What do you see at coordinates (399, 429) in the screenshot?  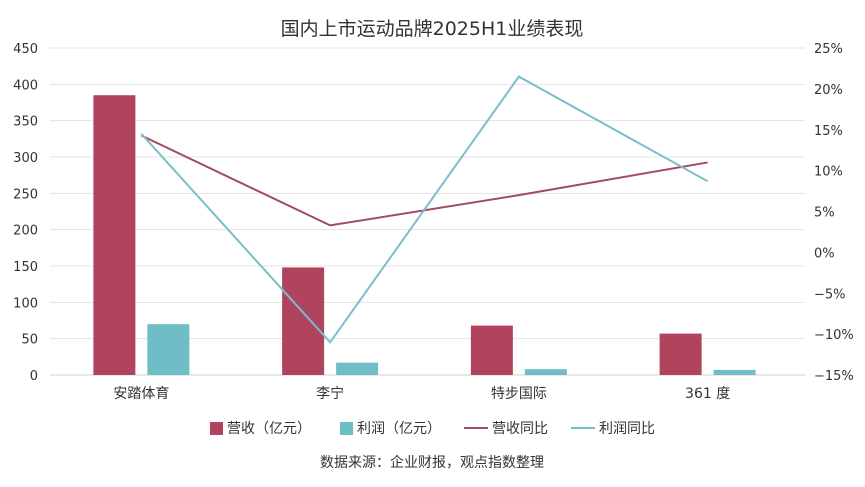 I see `legend-label: 利润（亿元）` at bounding box center [399, 429].